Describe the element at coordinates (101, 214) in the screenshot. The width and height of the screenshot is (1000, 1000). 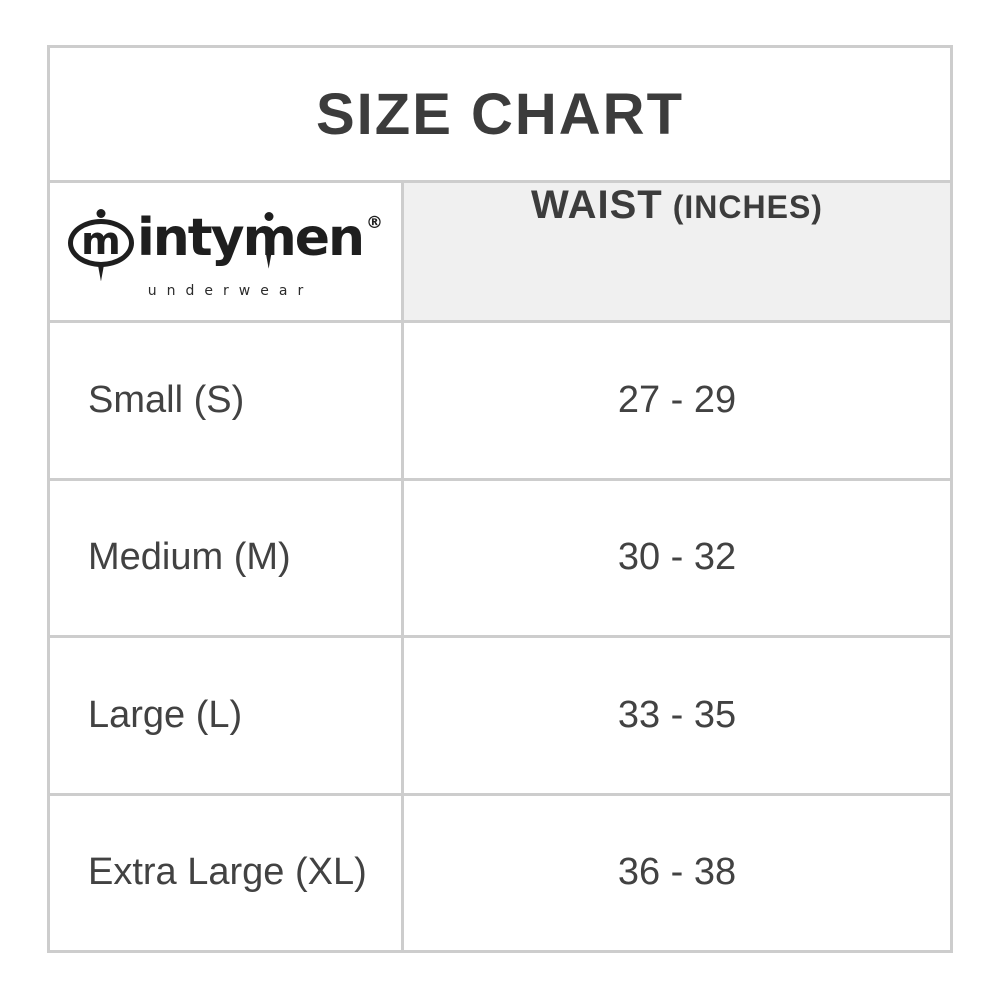
I see `brand-mark-dot-icon` at that location.